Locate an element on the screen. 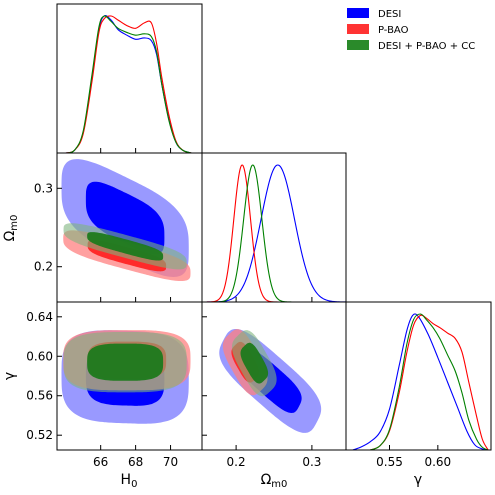 Image resolution: width=495 pixels, height=495 pixels. panel-frame-Om-Om is located at coordinates (274, 227).